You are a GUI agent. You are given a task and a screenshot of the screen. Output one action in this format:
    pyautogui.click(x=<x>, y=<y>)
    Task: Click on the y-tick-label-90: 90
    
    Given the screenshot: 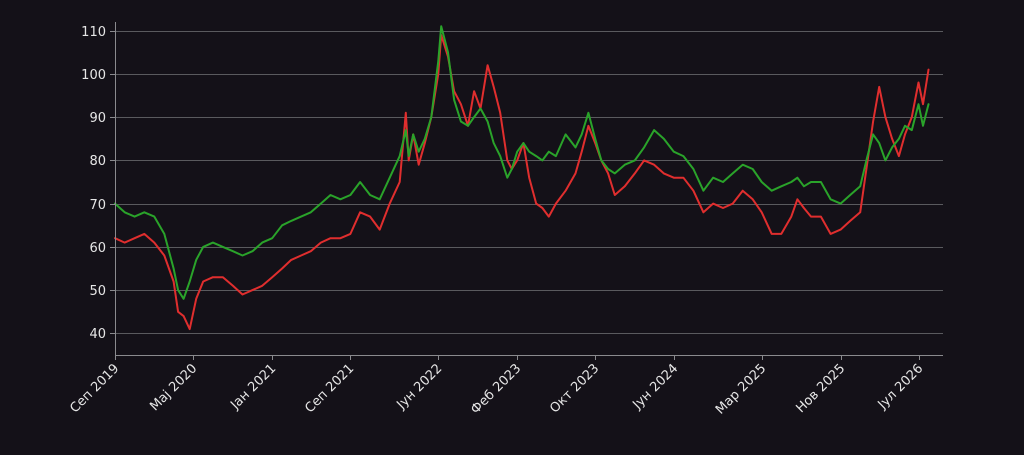 What is the action you would take?
    pyautogui.click(x=97, y=118)
    